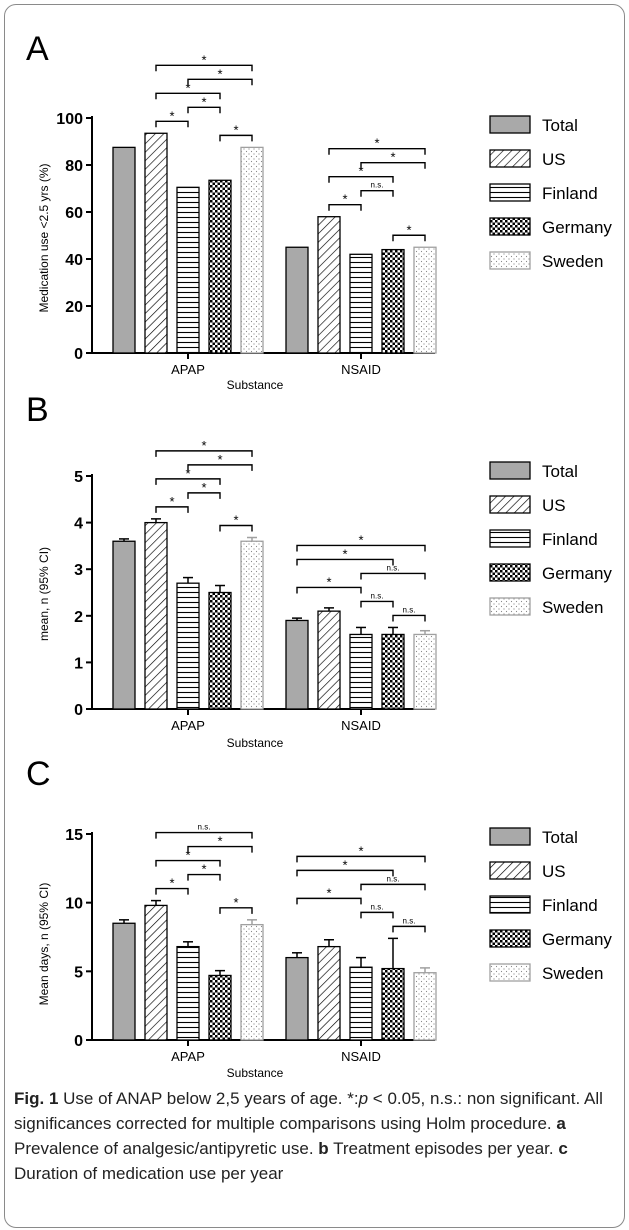 This screenshot has height=1230, width=629. I want to click on y-tick-label: 1, so click(78, 663).